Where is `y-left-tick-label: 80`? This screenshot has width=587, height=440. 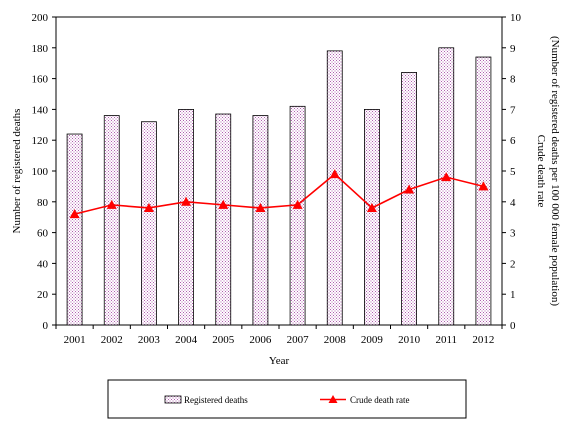 y-left-tick-label: 80 is located at coordinates (43, 203).